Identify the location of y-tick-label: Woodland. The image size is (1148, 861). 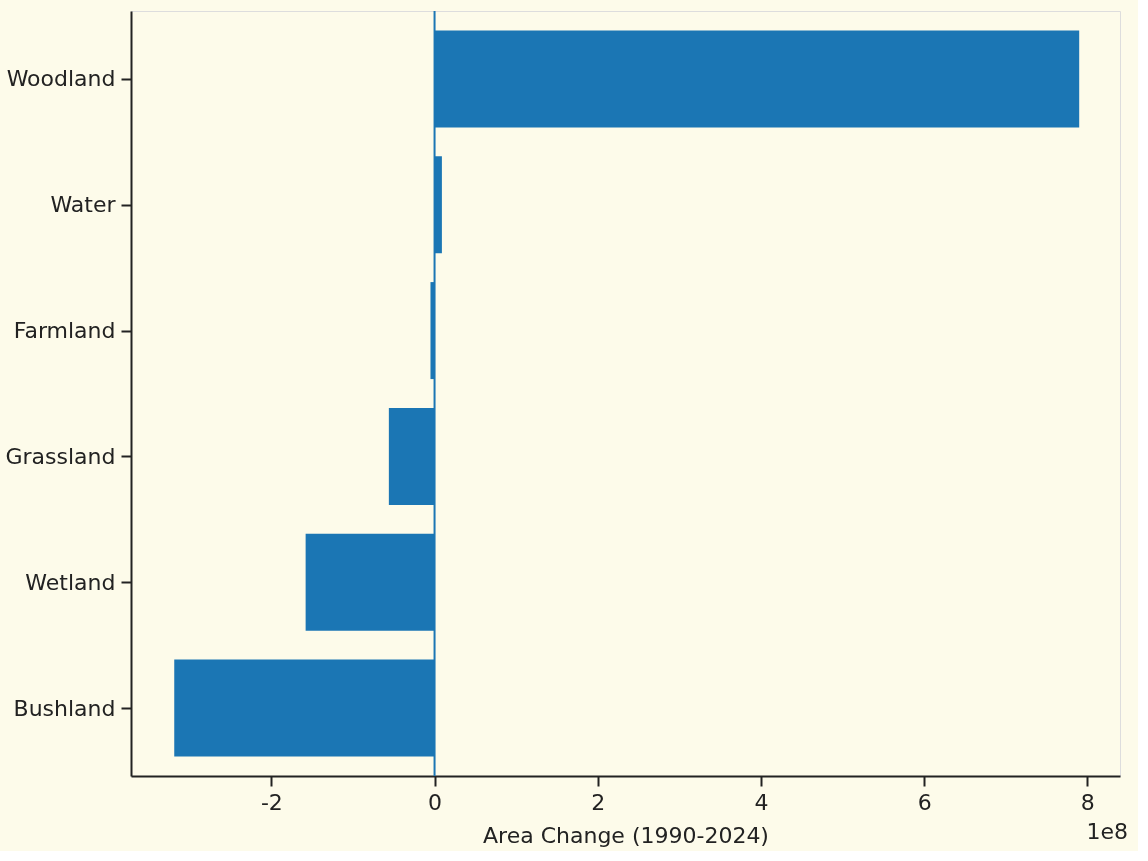
(61, 79).